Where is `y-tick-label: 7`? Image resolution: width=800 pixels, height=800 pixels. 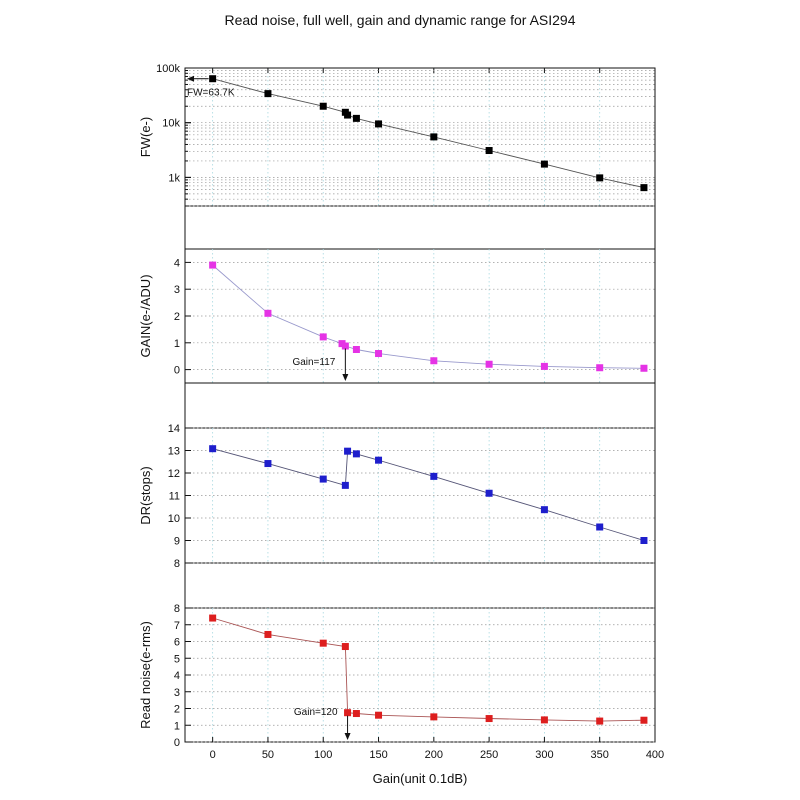 y-tick-label: 7 is located at coordinates (177, 626).